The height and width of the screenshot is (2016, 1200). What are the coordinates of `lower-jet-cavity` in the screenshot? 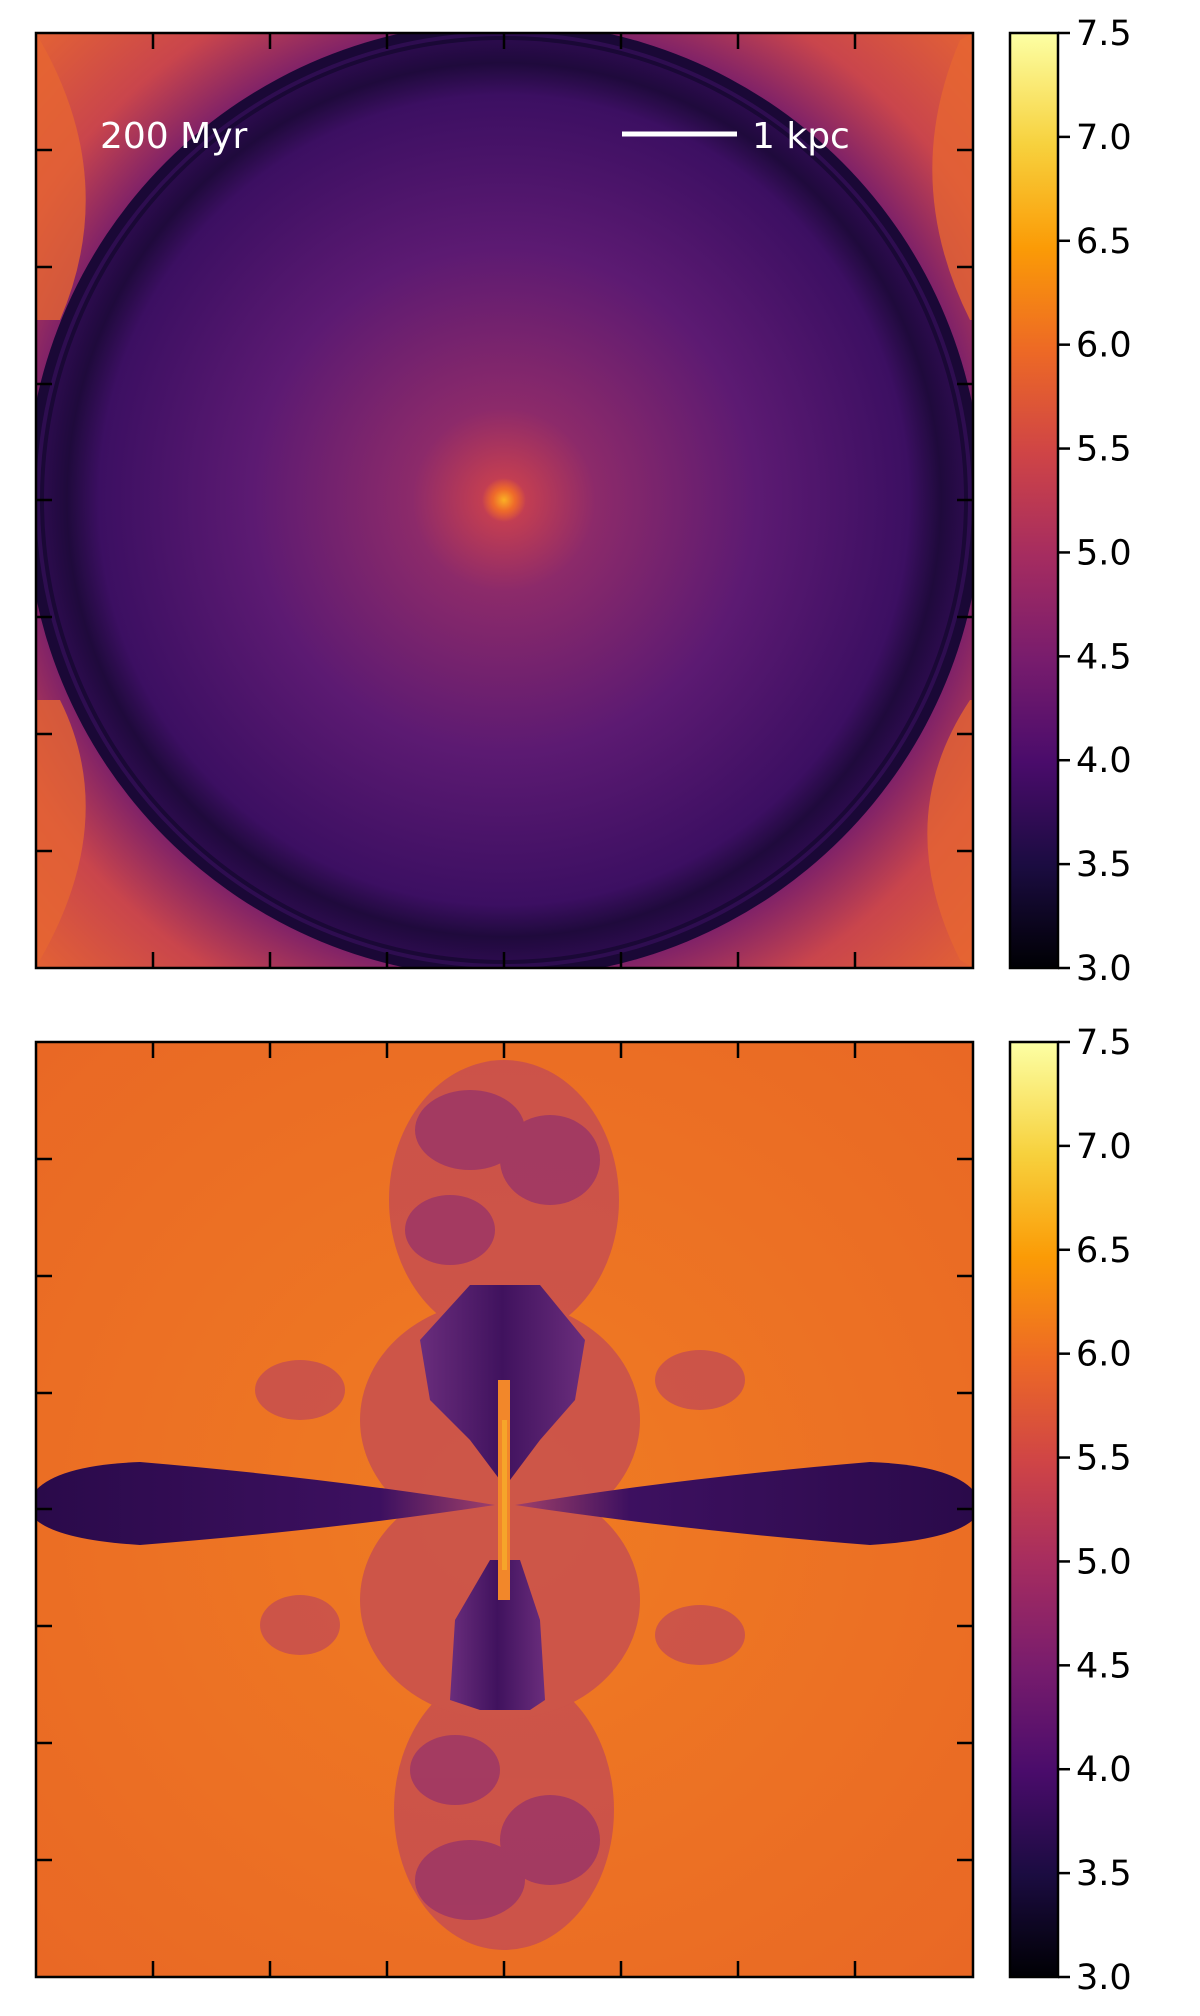 It's located at (497, 1635).